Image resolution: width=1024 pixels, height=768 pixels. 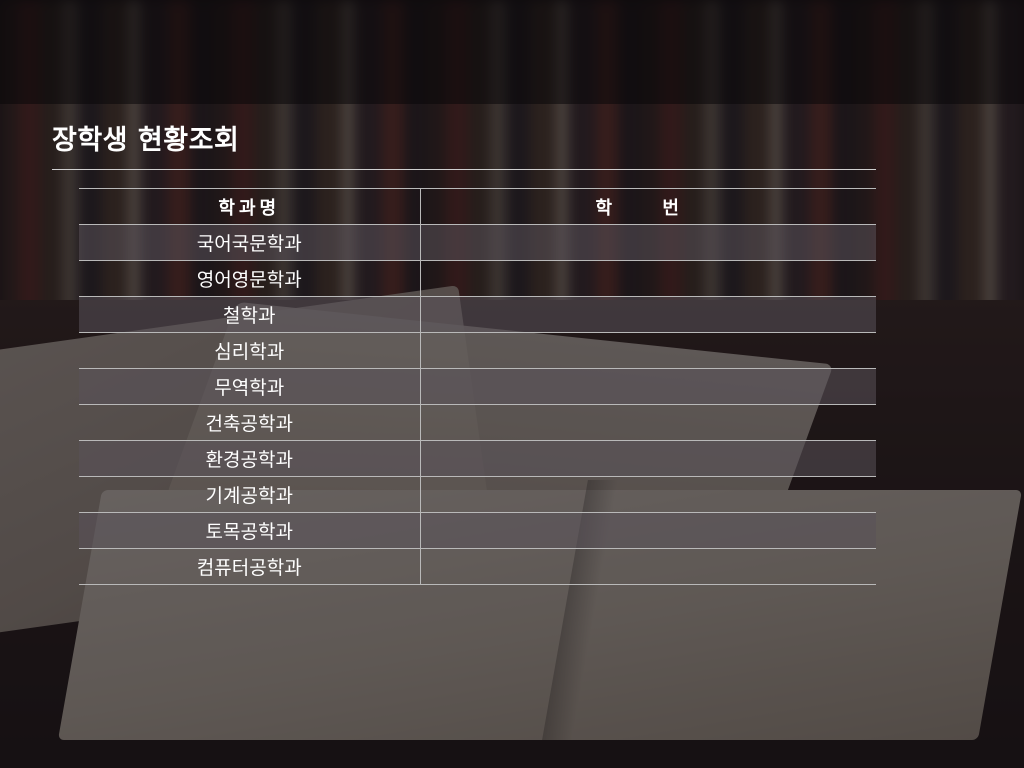 What do you see at coordinates (250, 278) in the screenshot?
I see `department-cell: 영어영문학과` at bounding box center [250, 278].